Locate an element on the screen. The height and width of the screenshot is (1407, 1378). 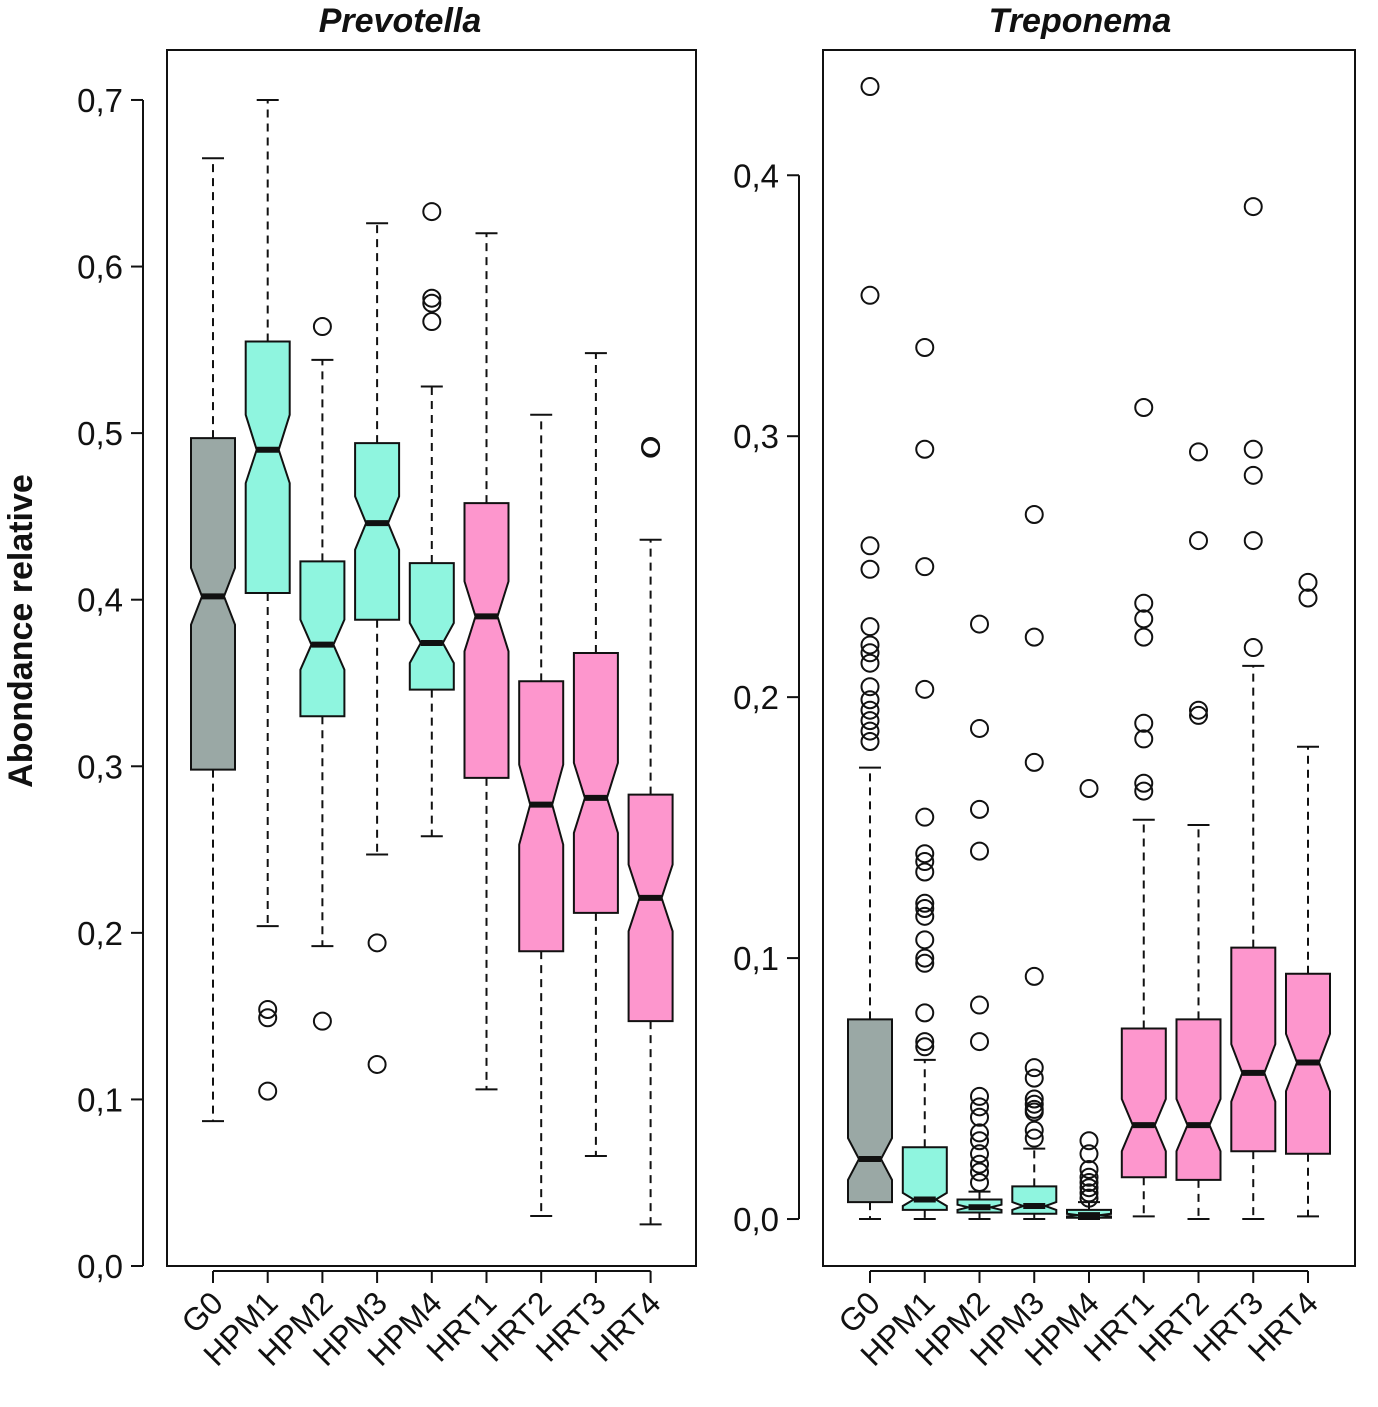
box-hpm4-prevotella is located at coordinates (431, 520).